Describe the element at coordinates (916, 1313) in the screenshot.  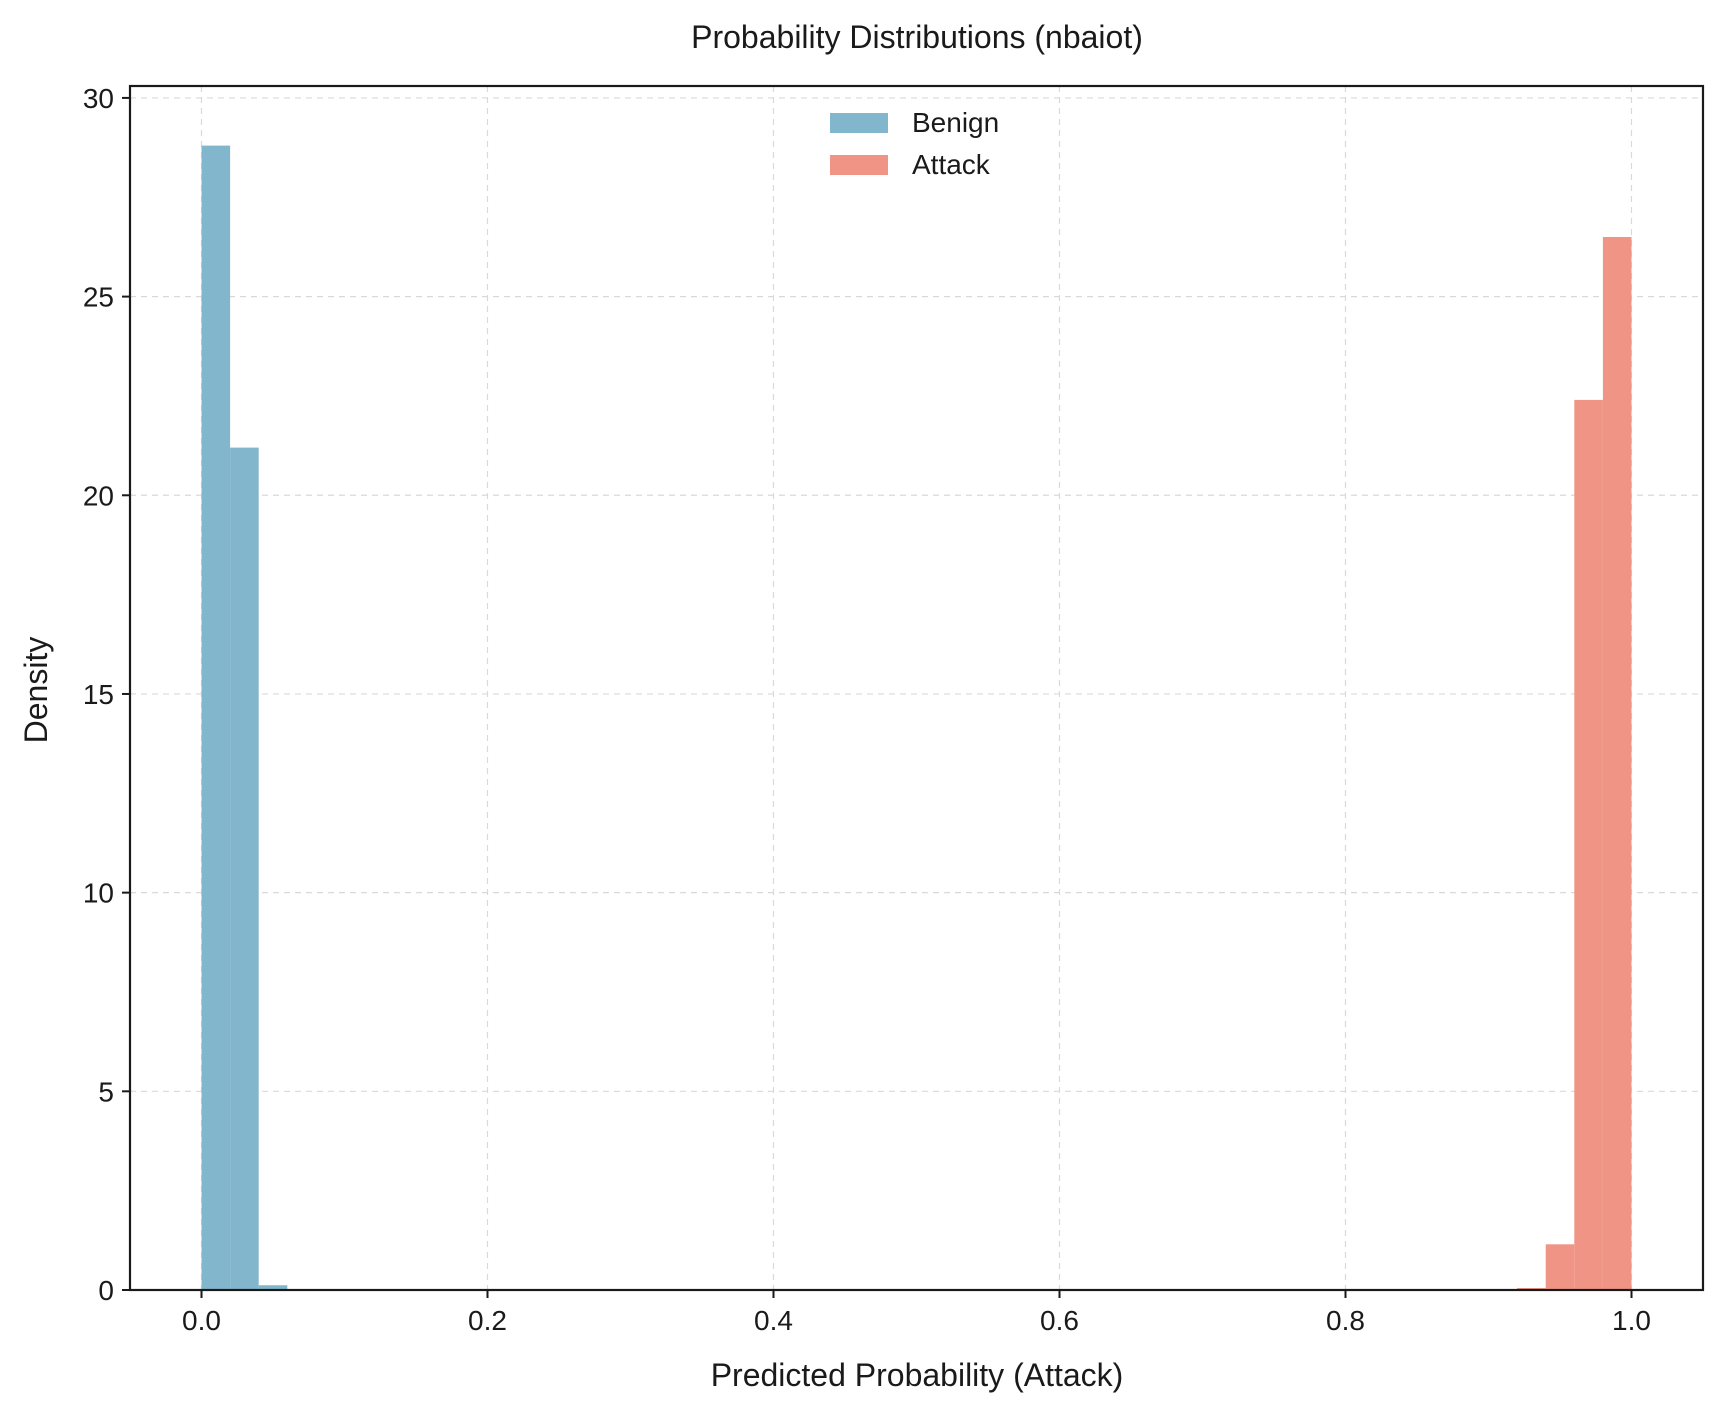
I see `x-axis-ticks: 0.0 0.2 0.4 0.6 0.8 1.0` at that location.